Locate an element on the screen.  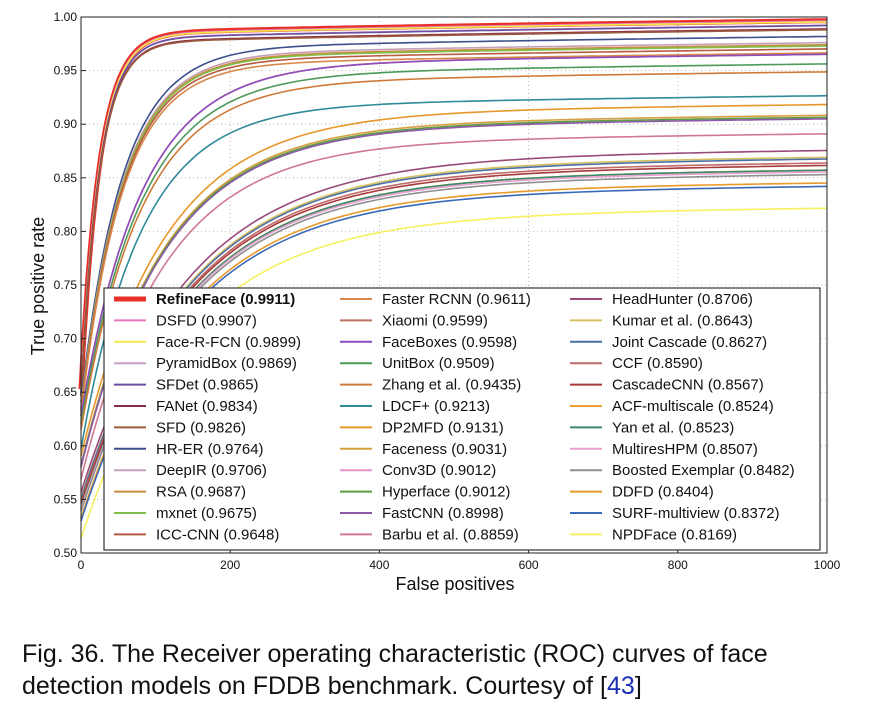
caption-close: ] is located at coordinates (638, 686).